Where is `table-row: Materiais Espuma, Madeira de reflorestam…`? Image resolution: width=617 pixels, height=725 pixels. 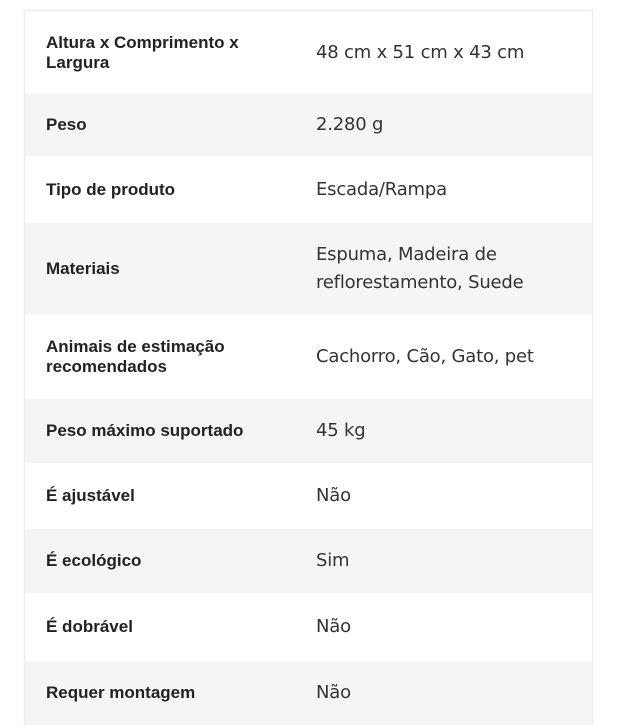 table-row: Materiais Espuma, Madeira de reflorestam… is located at coordinates (308, 268).